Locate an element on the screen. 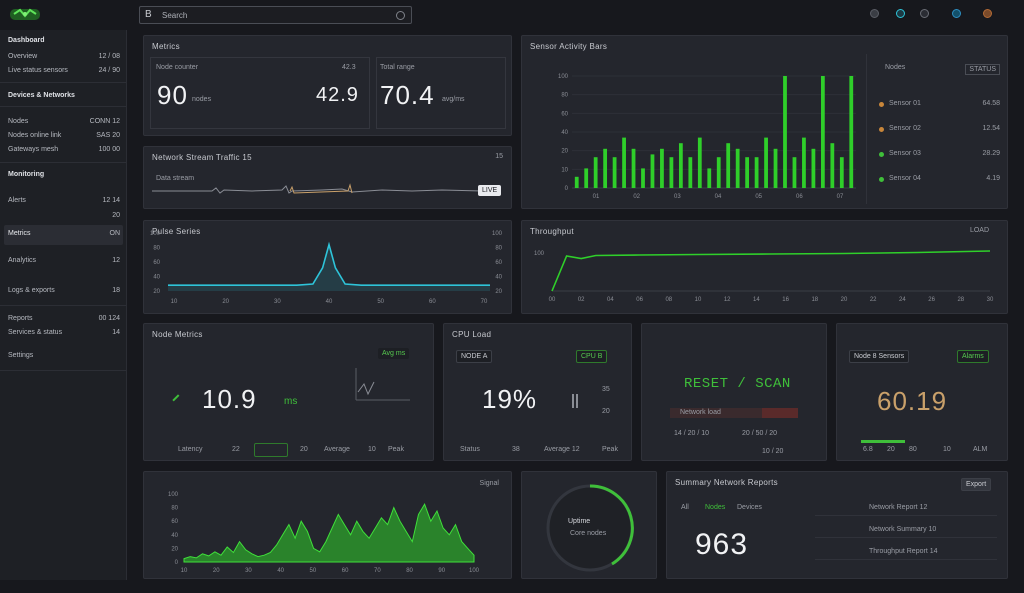 This screenshot has width=1024, height=593. throughput-right-label: LOAD is located at coordinates (979, 230).